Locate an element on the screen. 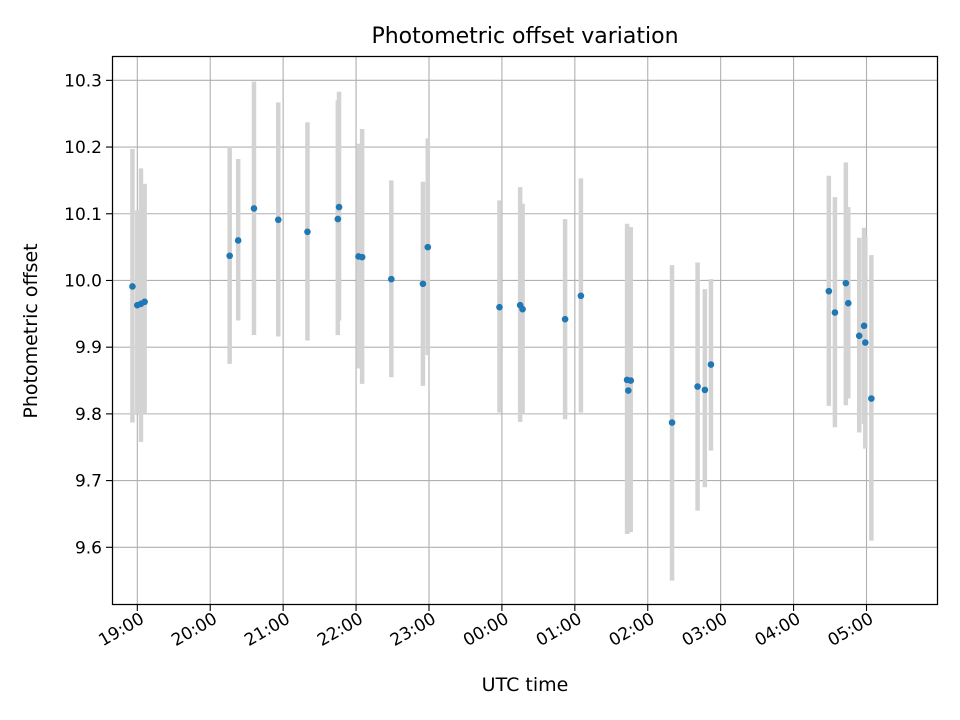  chart-title: Photometric offset variation is located at coordinates (524, 36).